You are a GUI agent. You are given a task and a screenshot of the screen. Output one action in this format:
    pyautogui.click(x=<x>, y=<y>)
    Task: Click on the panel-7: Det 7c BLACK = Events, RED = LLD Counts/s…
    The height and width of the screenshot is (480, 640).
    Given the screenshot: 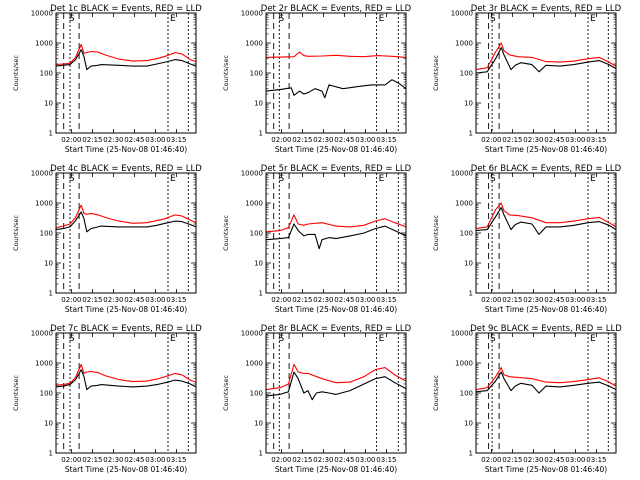 What is the action you would take?
    pyautogui.click(x=107, y=399)
    